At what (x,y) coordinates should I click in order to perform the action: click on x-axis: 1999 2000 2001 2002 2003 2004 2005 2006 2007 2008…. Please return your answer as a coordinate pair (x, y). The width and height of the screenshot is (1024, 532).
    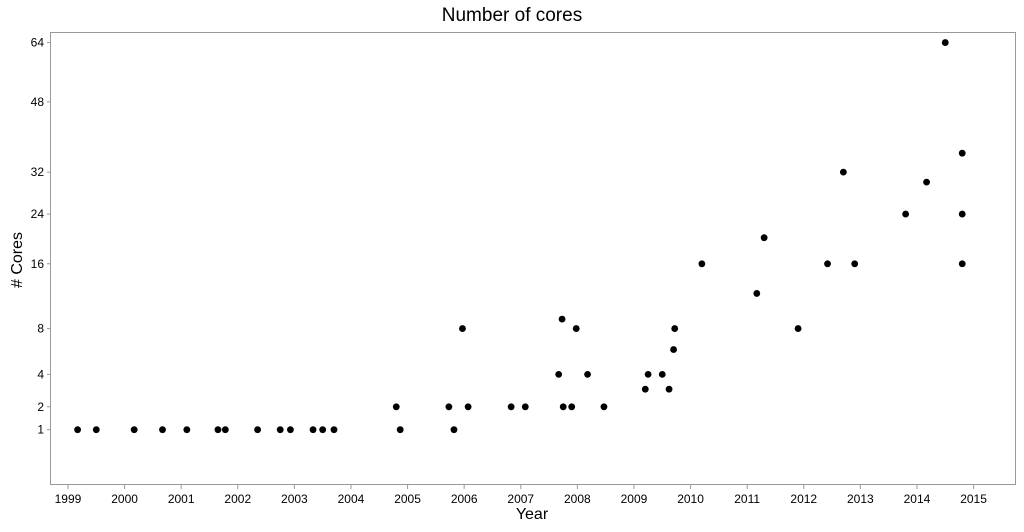
    Looking at the image, I should click on (521, 495).